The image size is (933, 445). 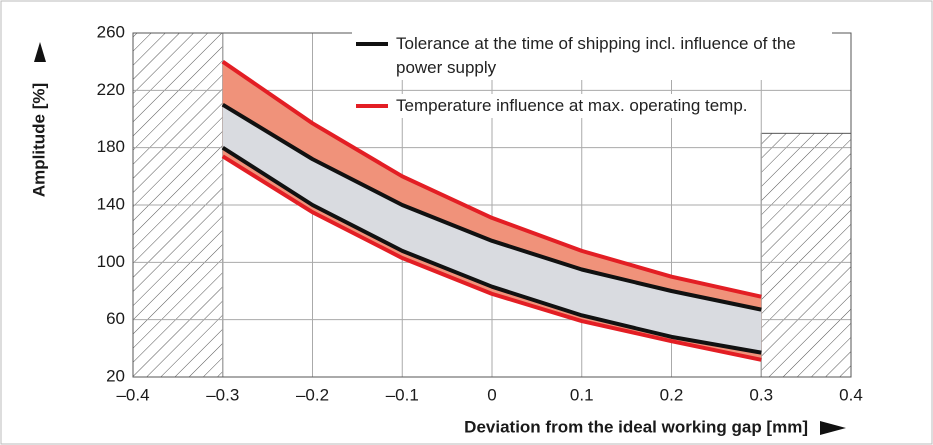 What do you see at coordinates (132, 394) in the screenshot?
I see `x-tick-label: –0.4` at bounding box center [132, 394].